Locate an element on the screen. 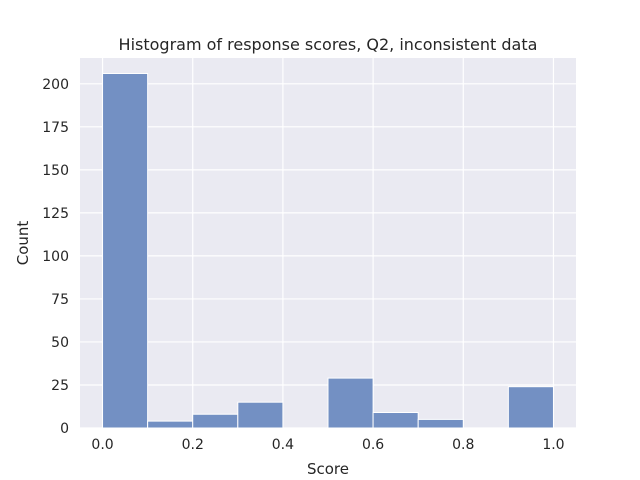 Image resolution: width=640 pixels, height=480 pixels. x-tick-label: 0.4 is located at coordinates (283, 445).